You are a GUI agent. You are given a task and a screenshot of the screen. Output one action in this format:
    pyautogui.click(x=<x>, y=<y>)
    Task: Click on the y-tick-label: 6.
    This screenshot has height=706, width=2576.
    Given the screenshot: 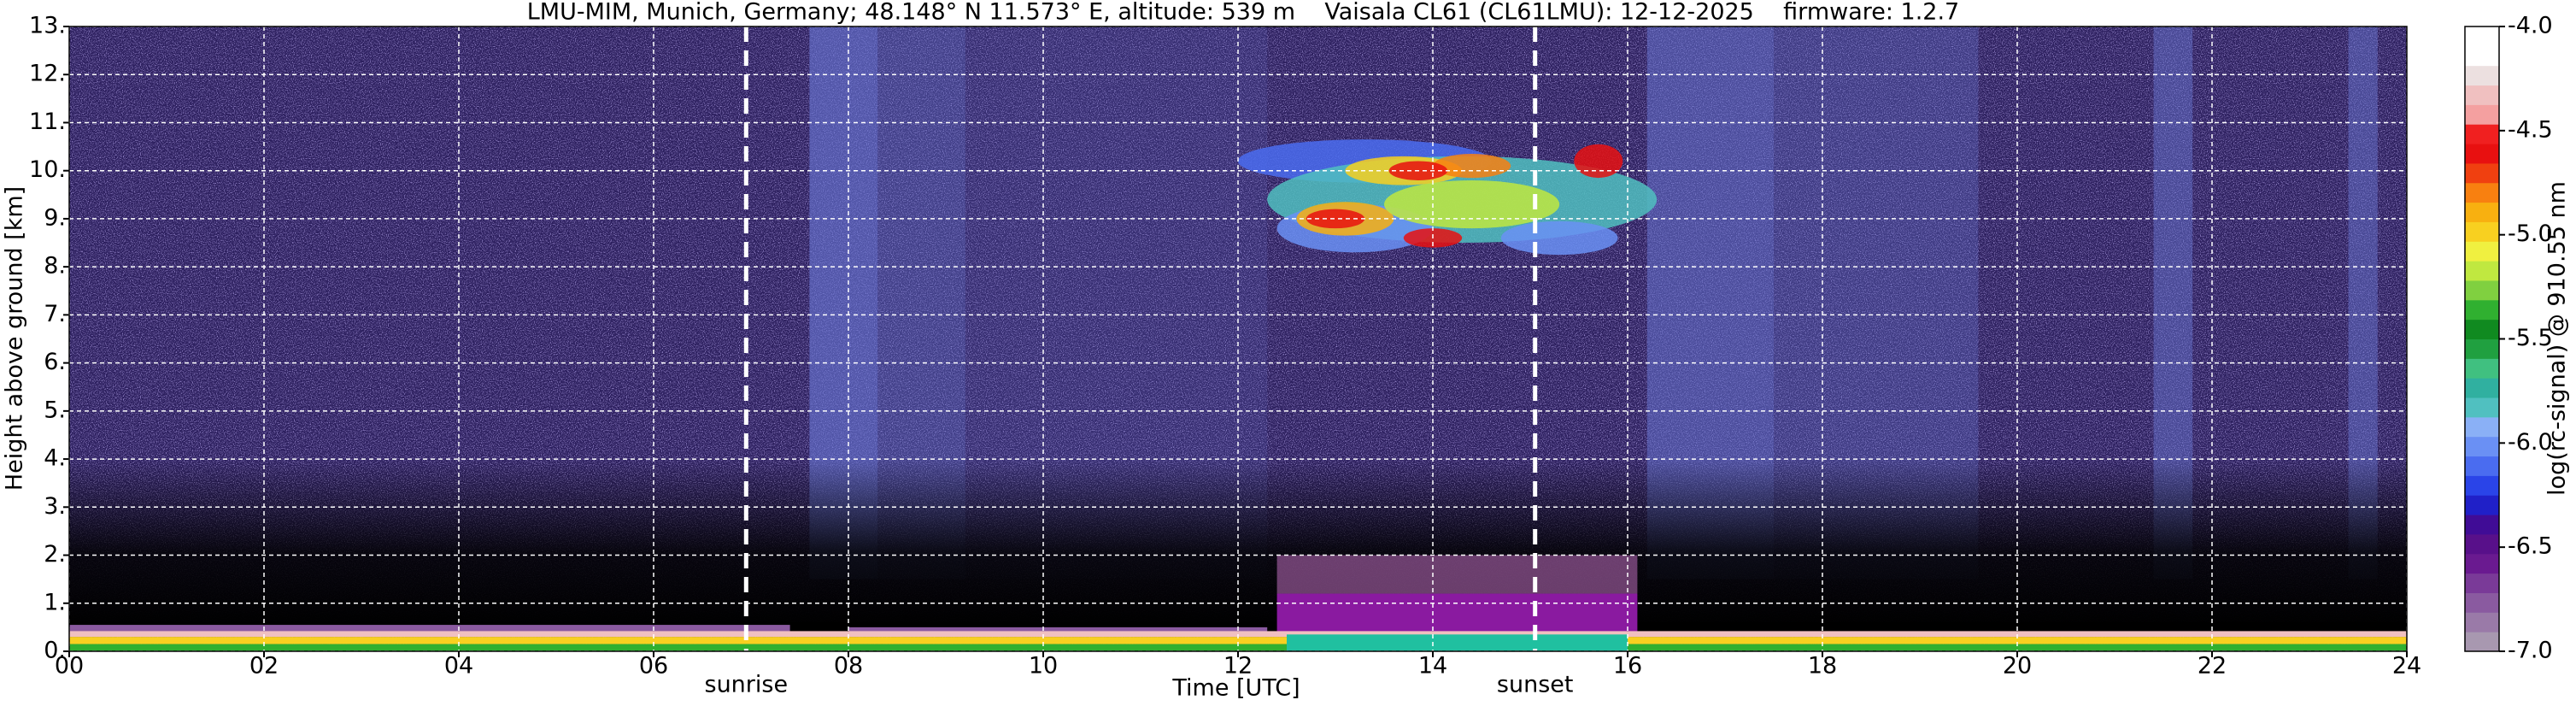 What is the action you would take?
    pyautogui.click(x=55, y=362)
    